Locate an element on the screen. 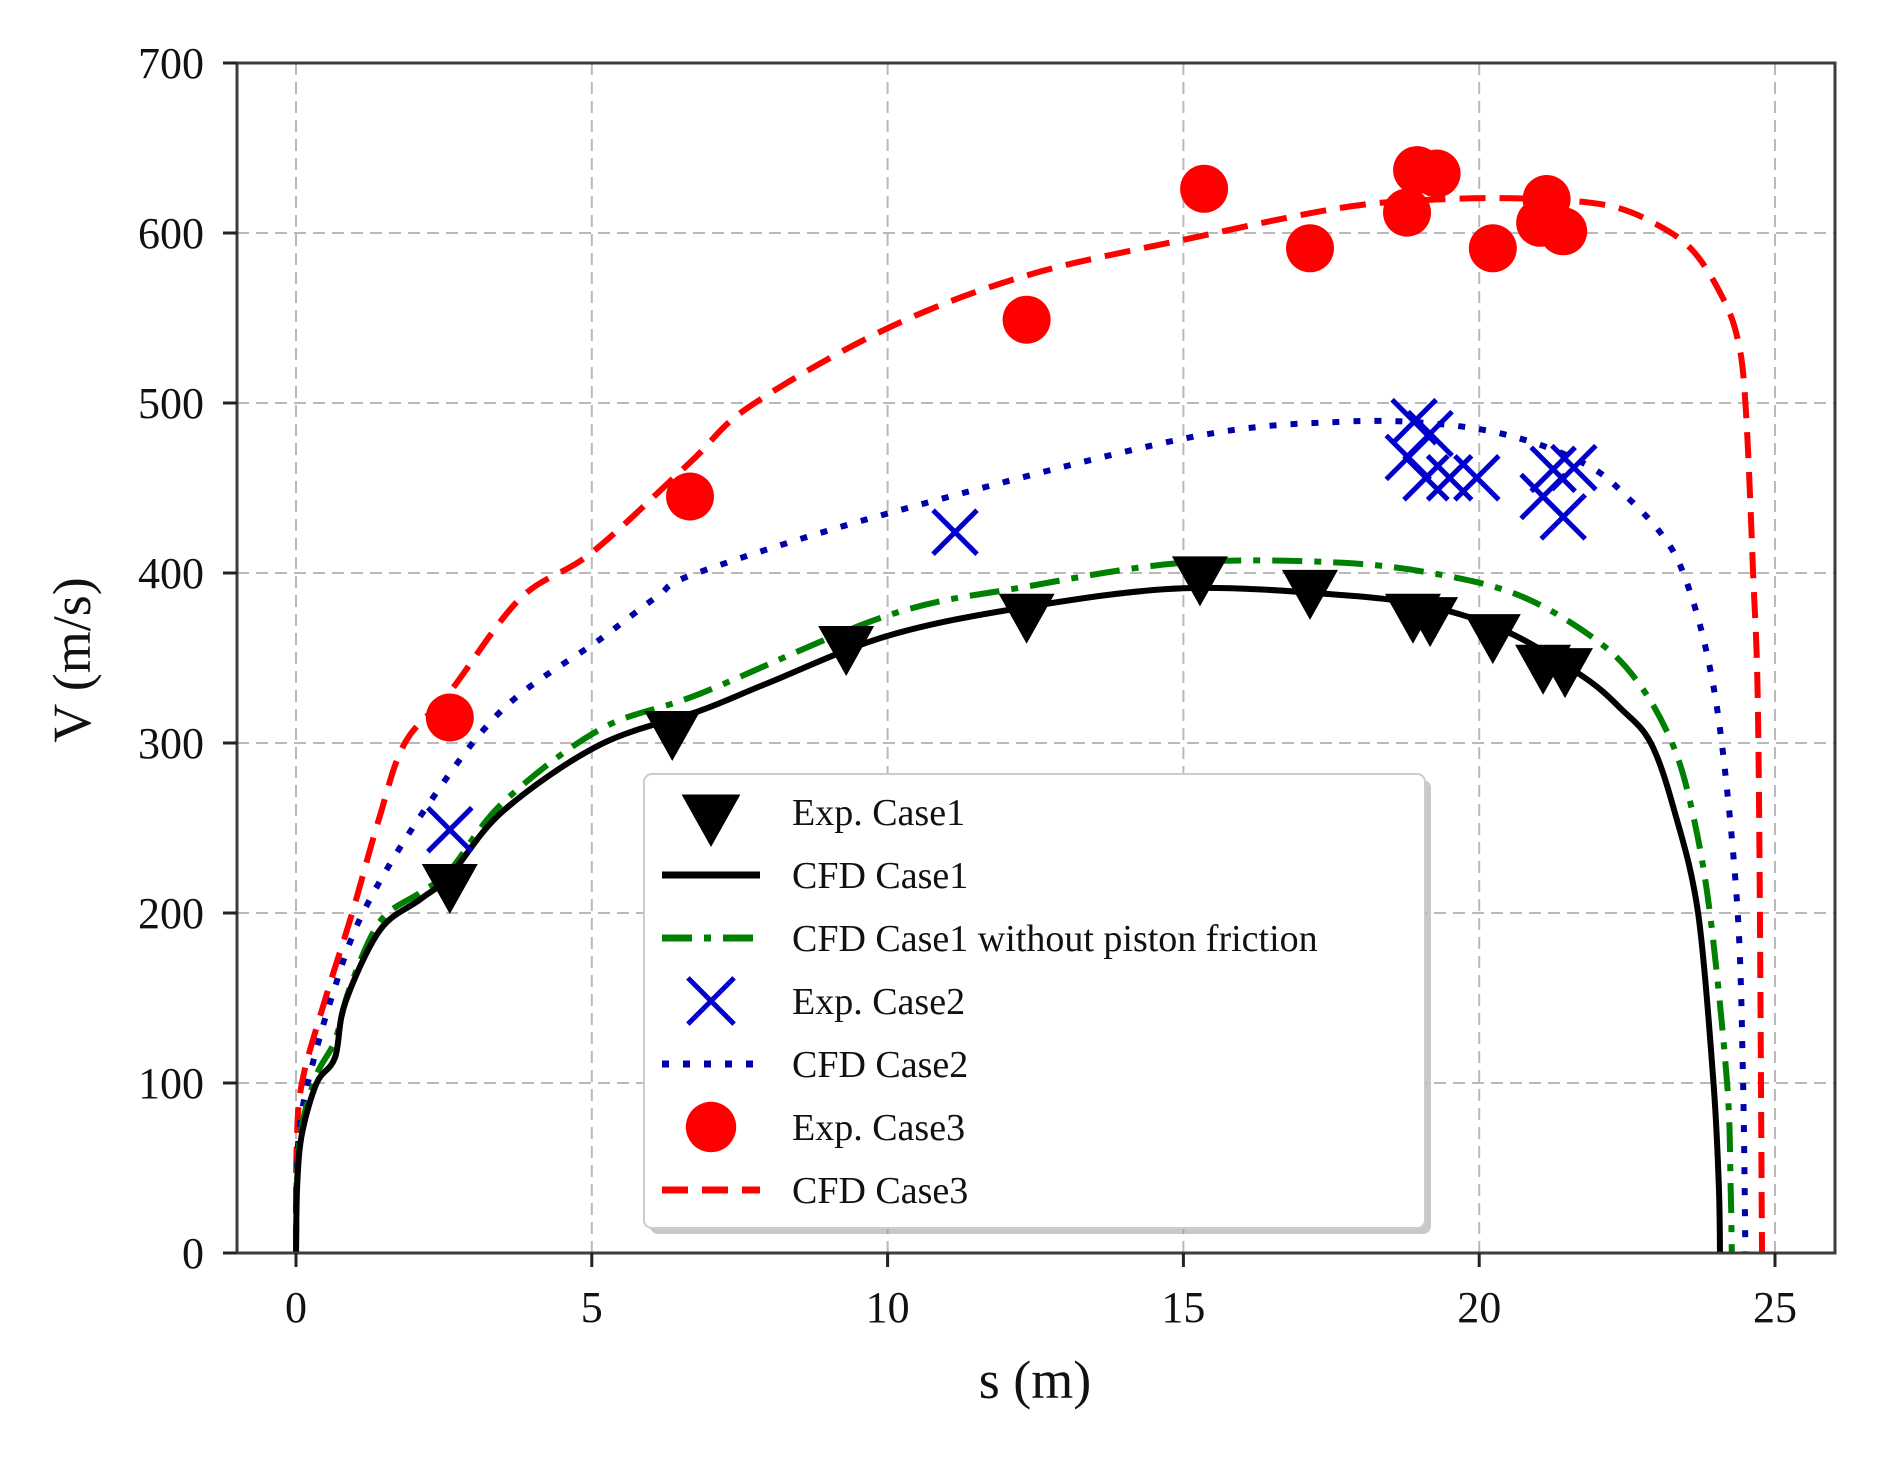 The width and height of the screenshot is (1887, 1458). legend-item: CFD Case3 is located at coordinates (815, 1191).